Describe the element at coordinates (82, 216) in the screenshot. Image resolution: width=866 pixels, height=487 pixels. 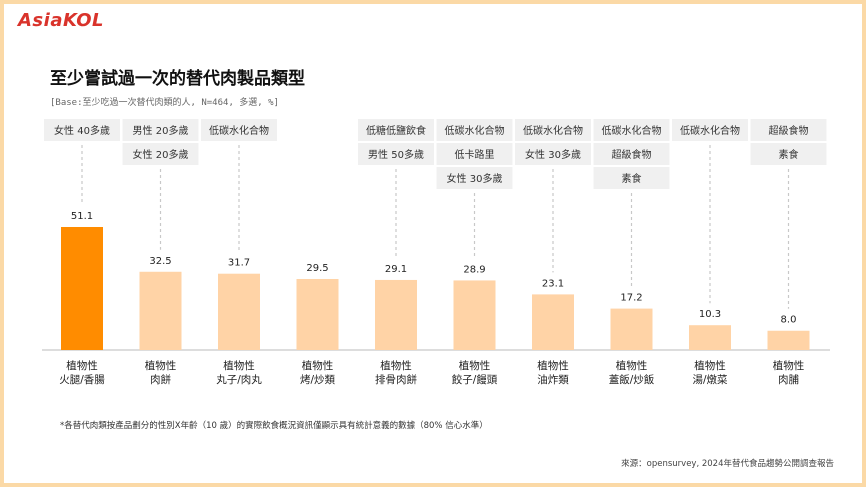
I see `data-label: 51.1` at that location.